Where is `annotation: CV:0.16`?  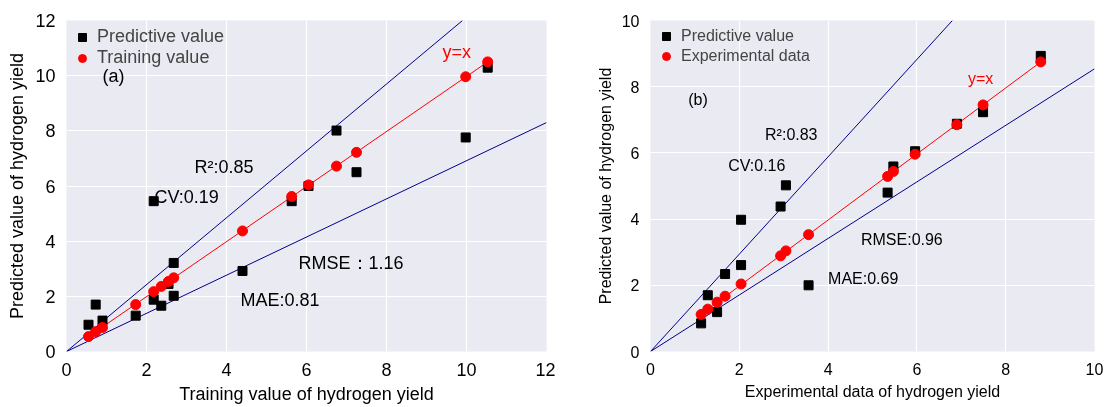 annotation: CV:0.16 is located at coordinates (757, 165).